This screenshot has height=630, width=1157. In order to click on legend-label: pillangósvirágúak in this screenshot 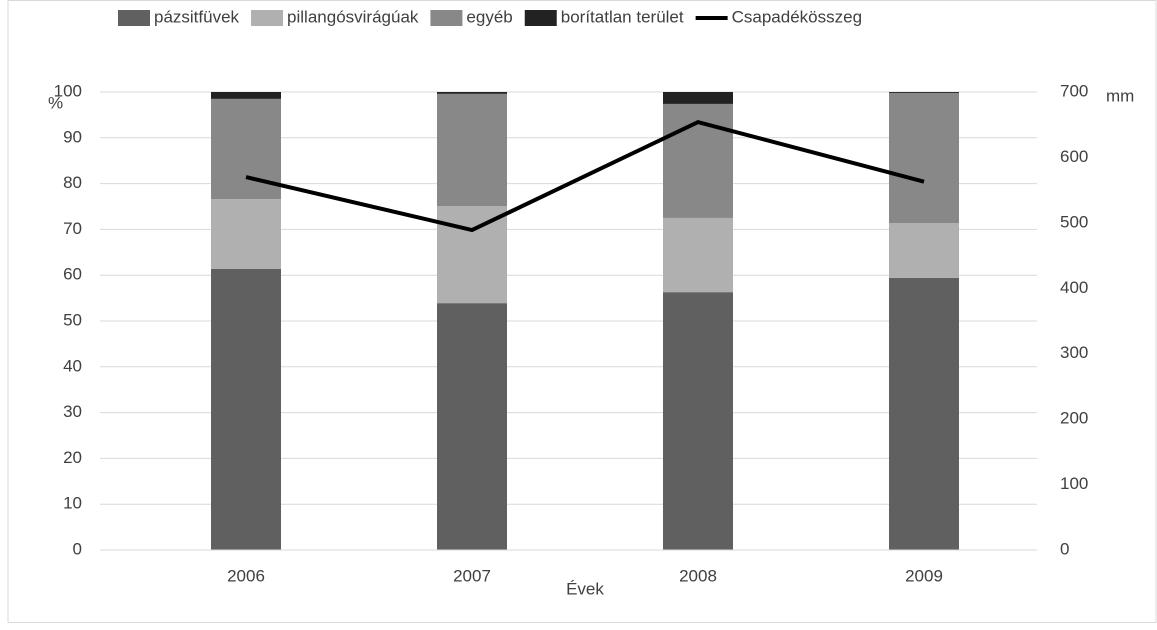, I will do `click(353, 16)`.